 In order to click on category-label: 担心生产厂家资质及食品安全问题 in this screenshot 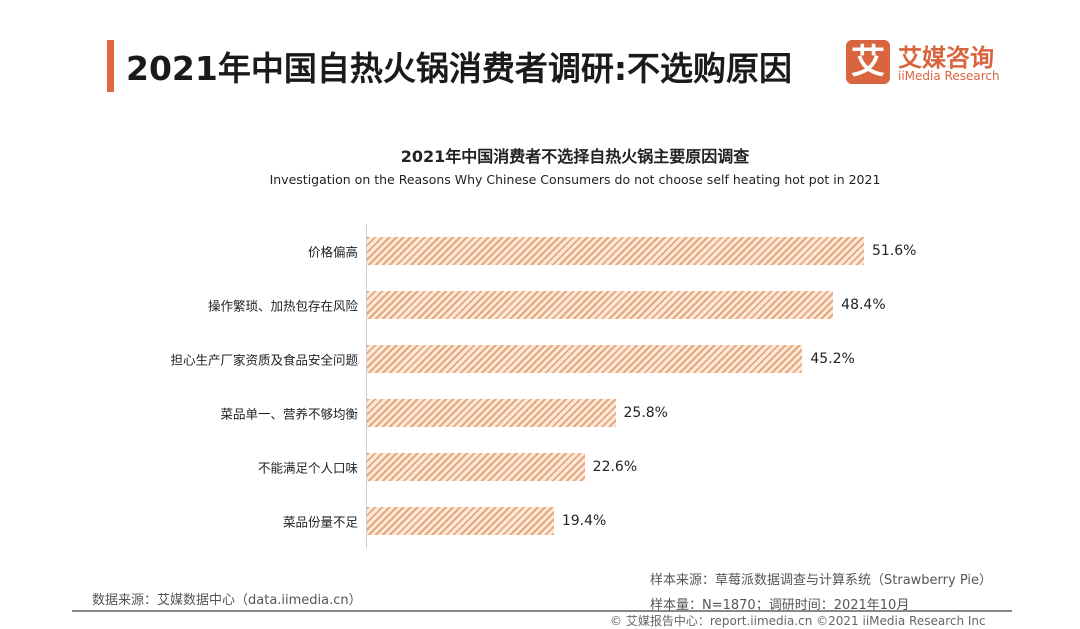, I will do `click(264, 360)`.